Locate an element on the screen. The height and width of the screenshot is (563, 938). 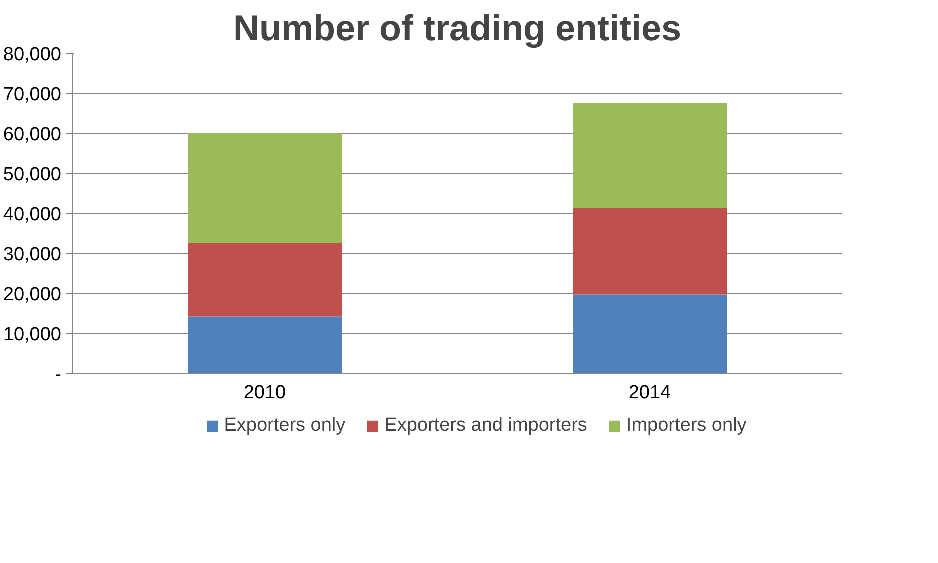
y-tick-label: 30,000 is located at coordinates (32, 255).